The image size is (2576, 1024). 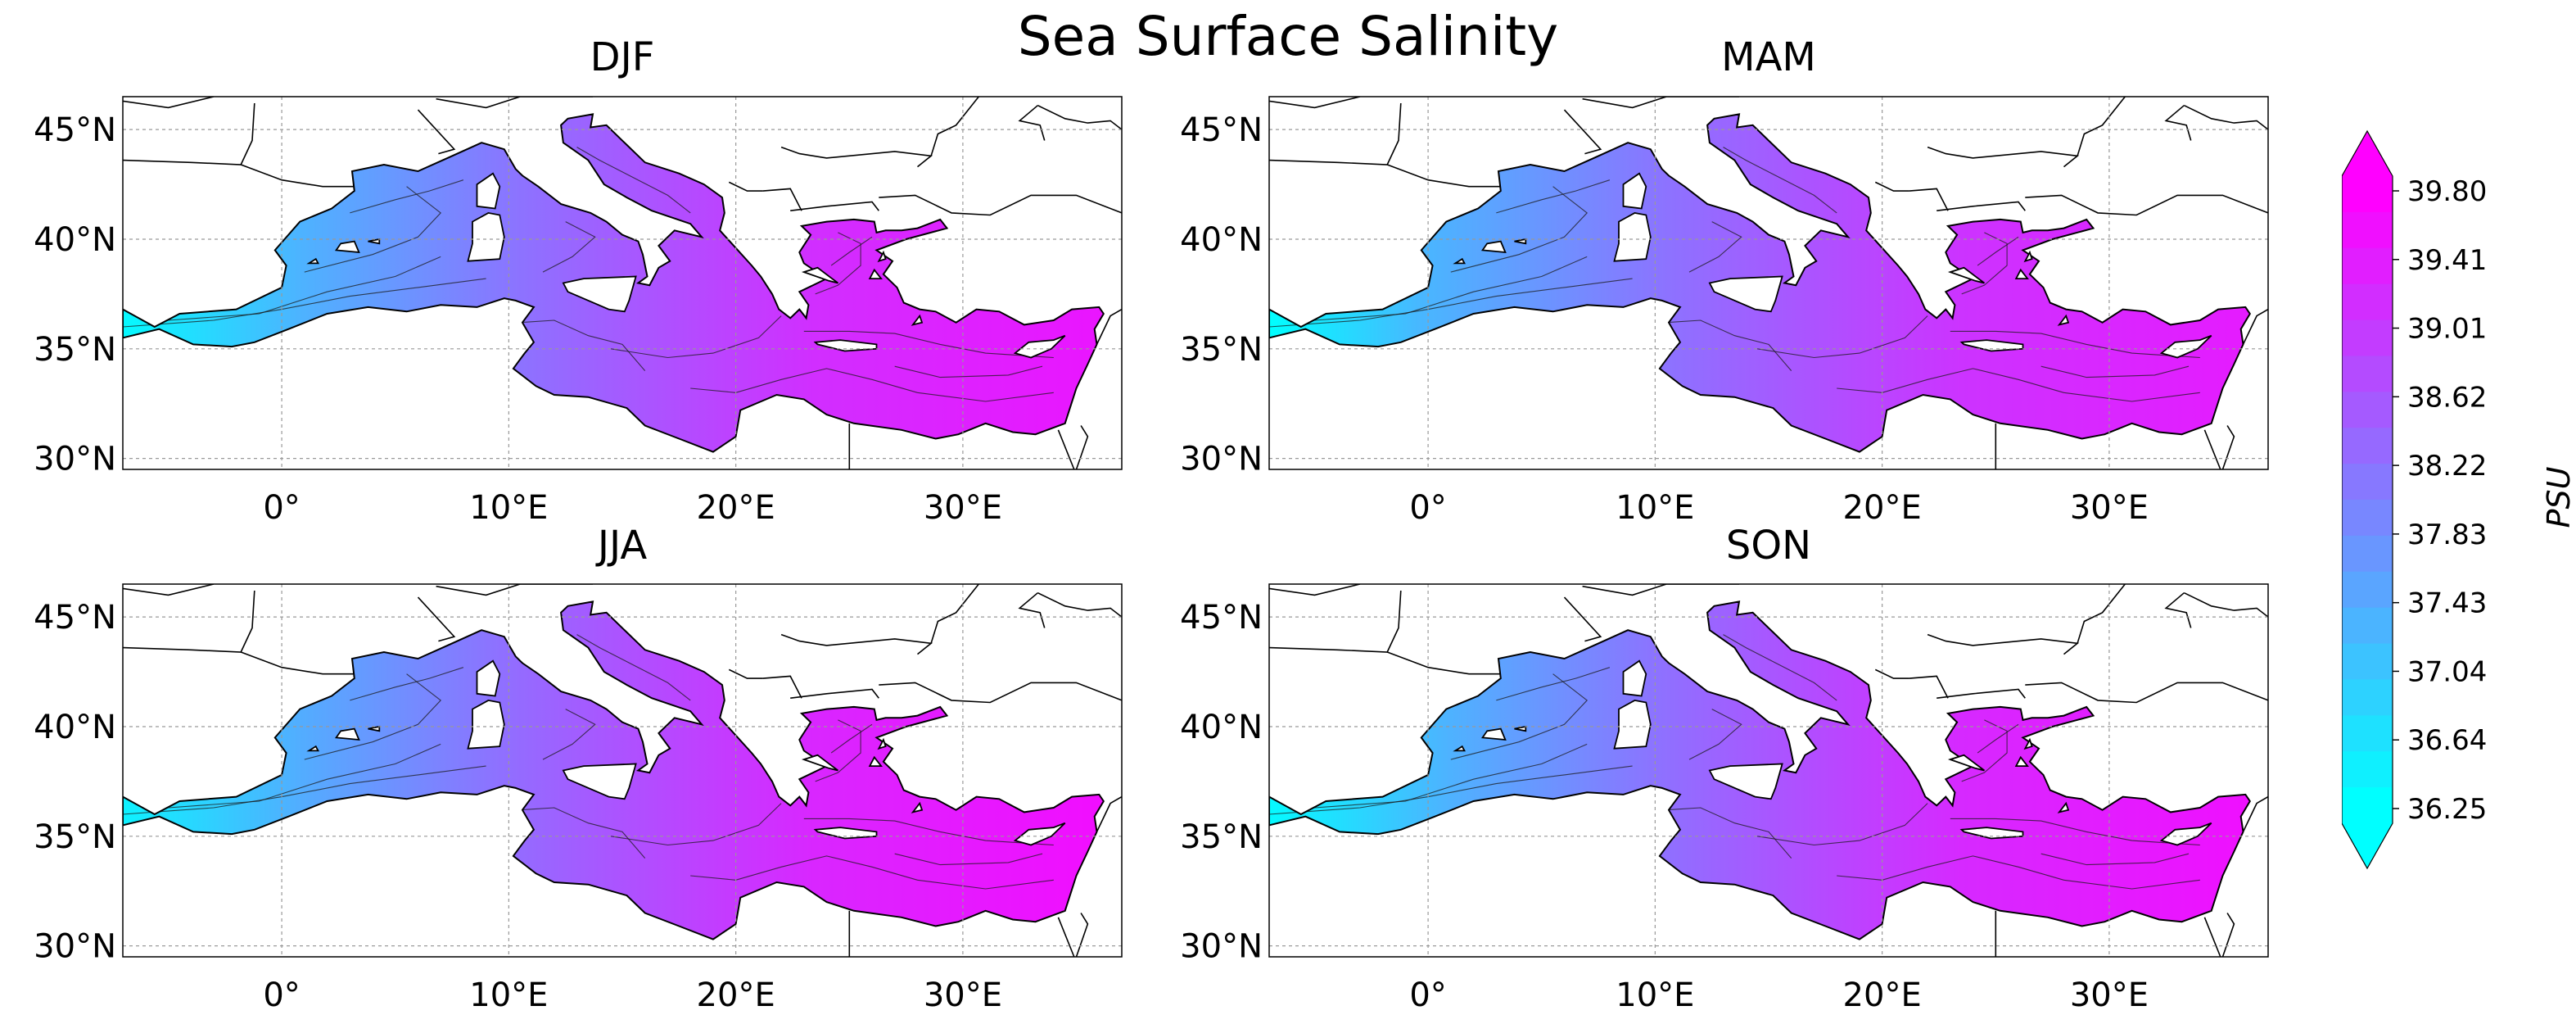 I want to click on lat-tick-label: 35°N, so click(x=1221, y=350).